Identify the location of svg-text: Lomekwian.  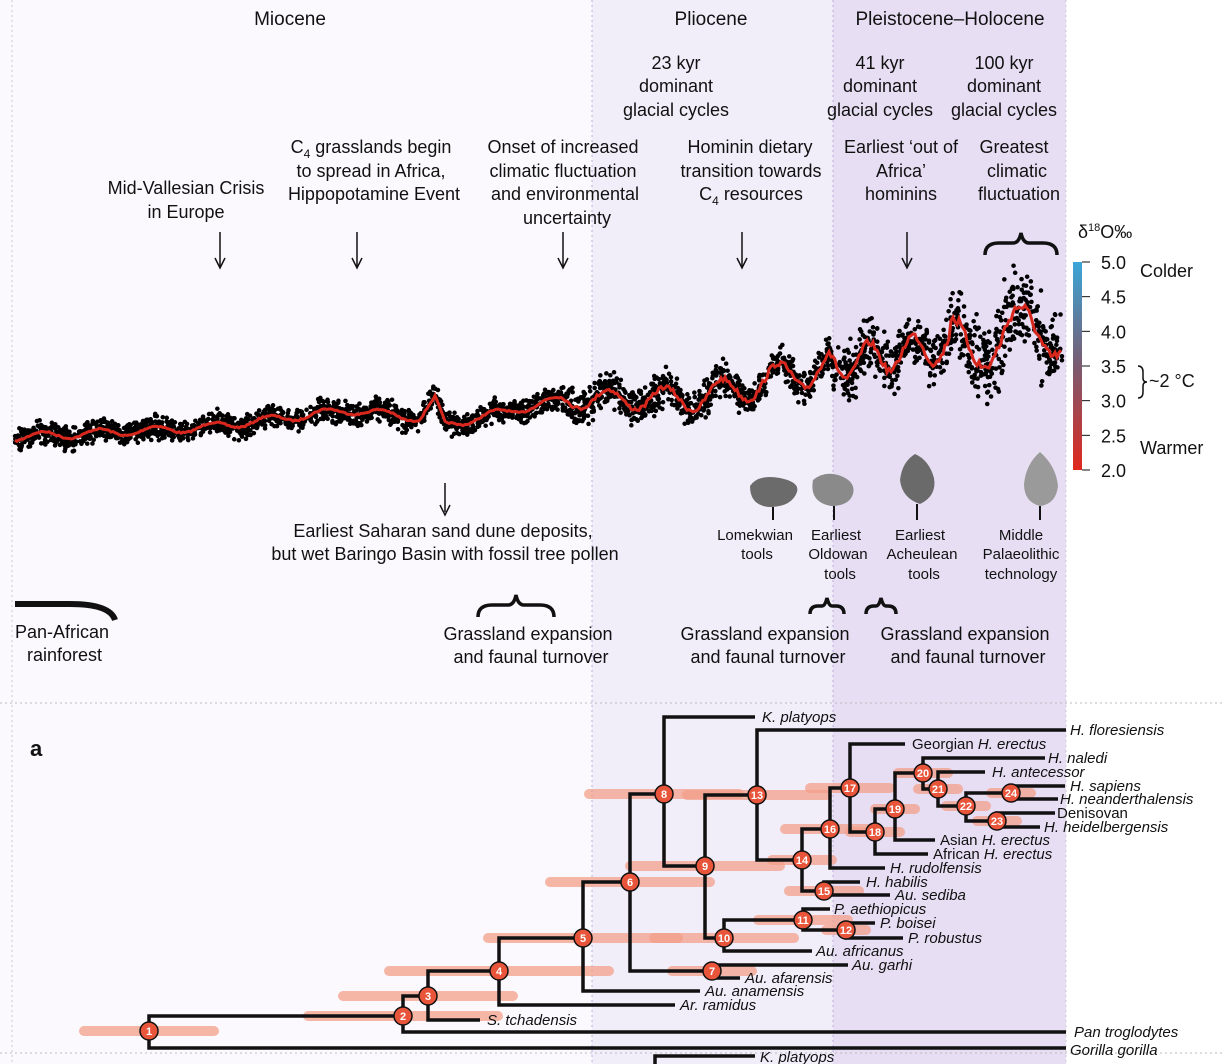
(755, 535).